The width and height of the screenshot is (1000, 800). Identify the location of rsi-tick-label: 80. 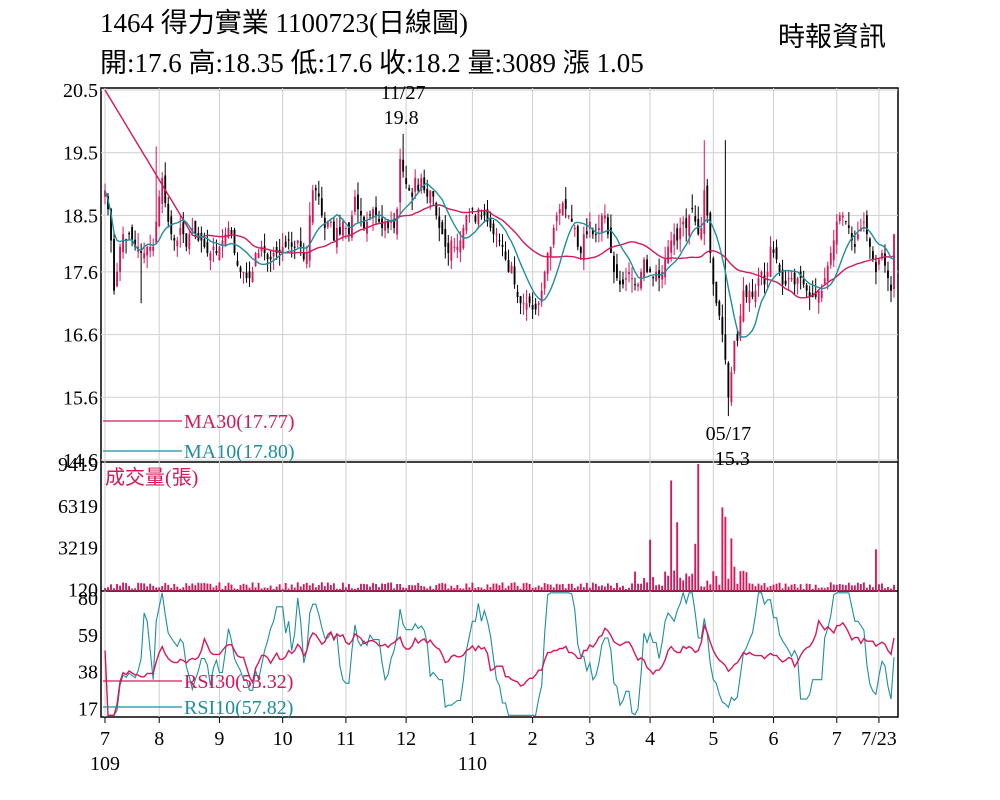
(88, 599).